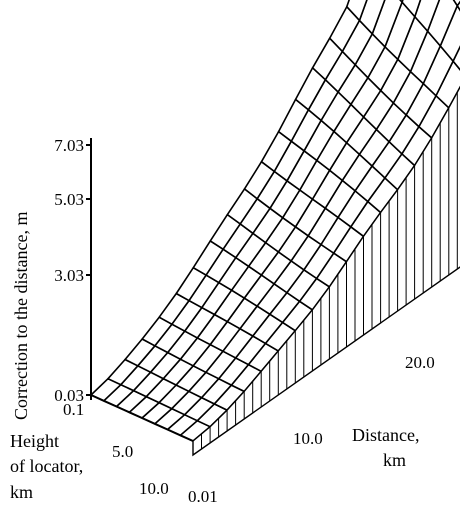 The image size is (460, 510). I want to click on y-axis-title-line2: of locator,, so click(46, 466).